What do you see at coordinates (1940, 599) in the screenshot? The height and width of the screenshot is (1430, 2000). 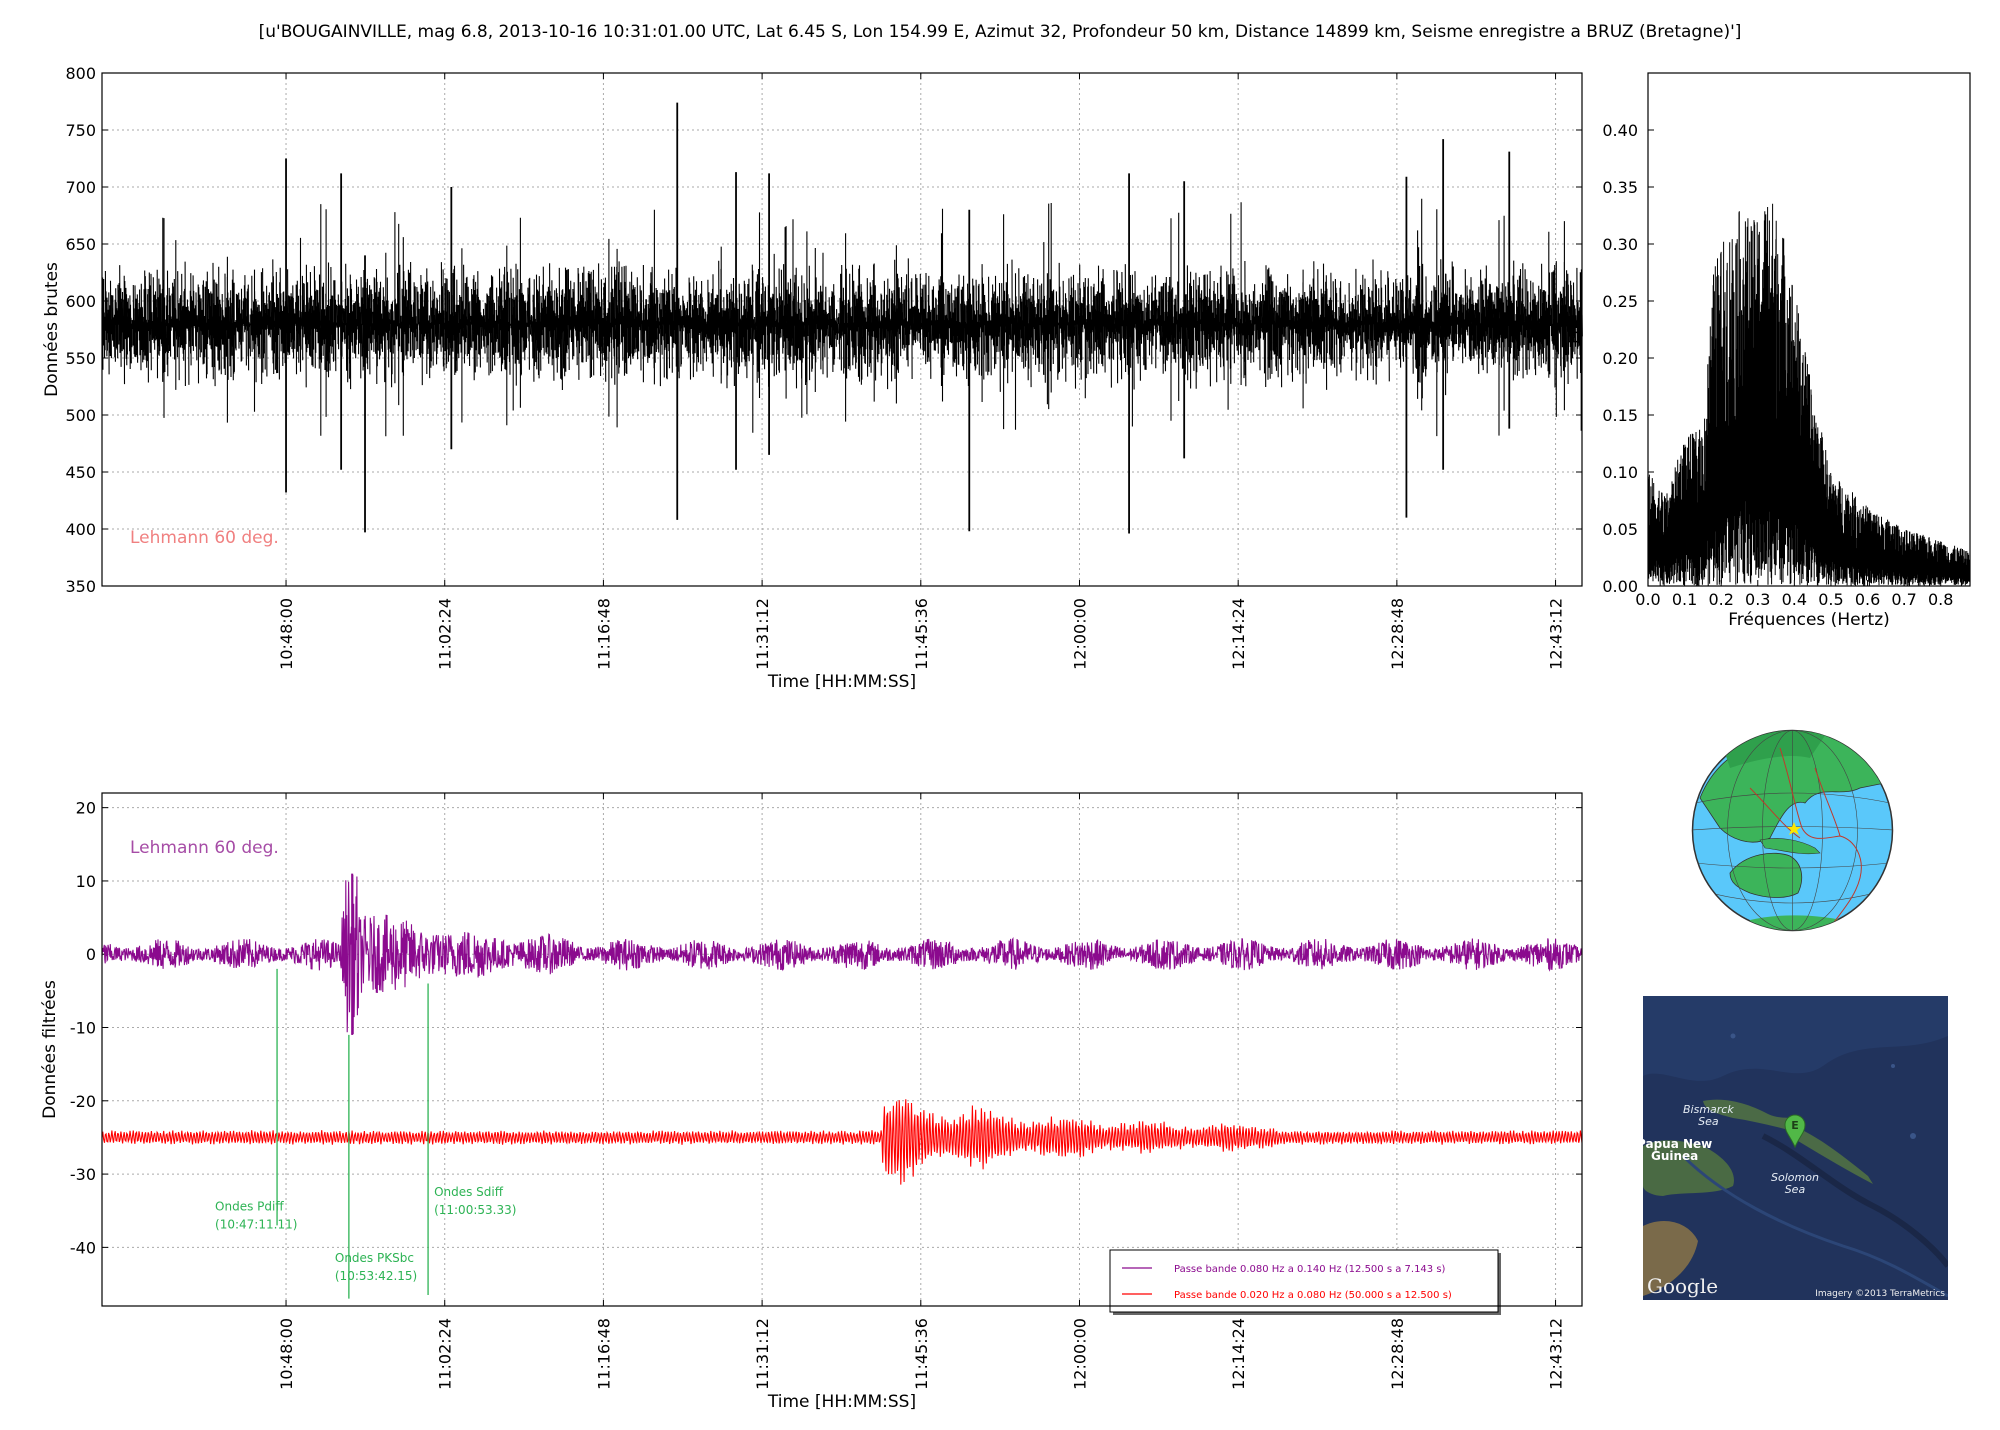 I see `x-tick-label: 0.8` at bounding box center [1940, 599].